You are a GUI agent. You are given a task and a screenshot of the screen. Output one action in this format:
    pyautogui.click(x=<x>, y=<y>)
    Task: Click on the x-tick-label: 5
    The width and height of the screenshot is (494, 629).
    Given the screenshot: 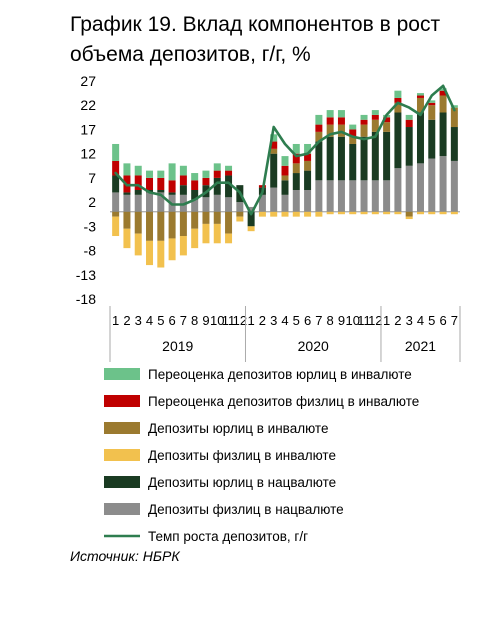 What is the action you would take?
    pyautogui.click(x=431, y=320)
    